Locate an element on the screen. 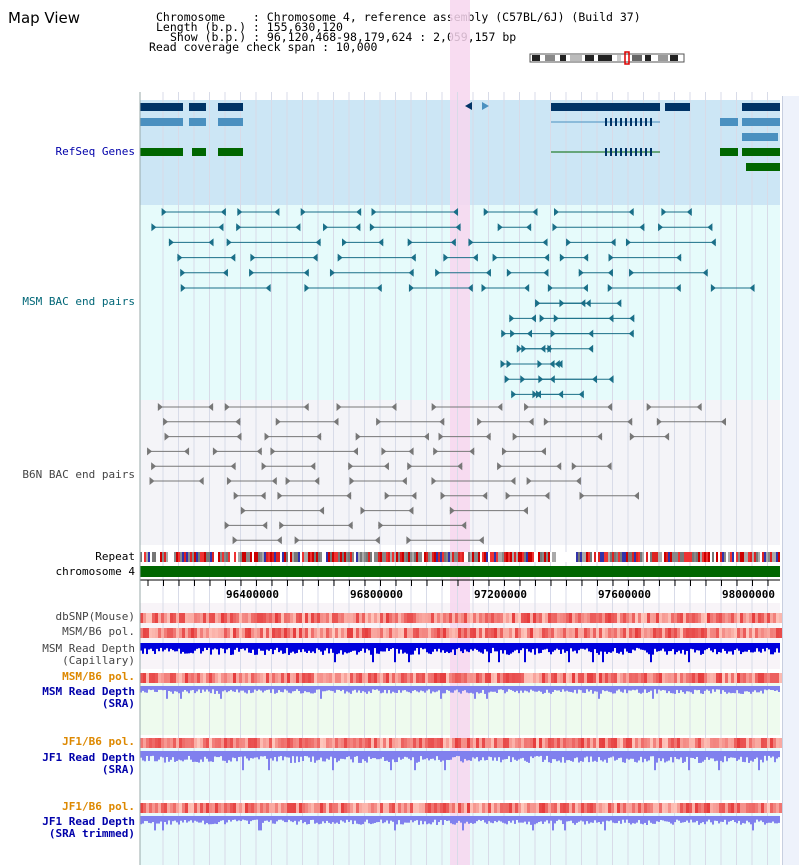 The image size is (800, 865). track-label-refseq: RefSeq Genes is located at coordinates (95, 151).